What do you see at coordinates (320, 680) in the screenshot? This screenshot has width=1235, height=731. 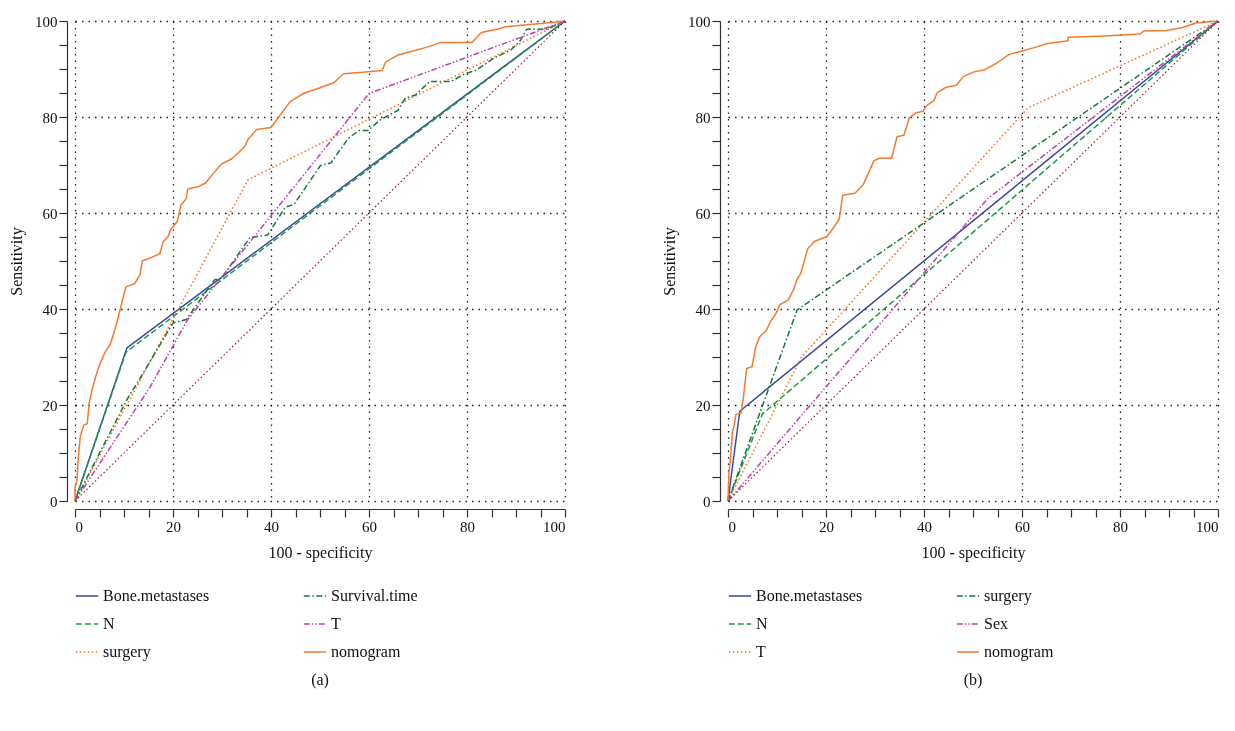 I see `text: (a)` at bounding box center [320, 680].